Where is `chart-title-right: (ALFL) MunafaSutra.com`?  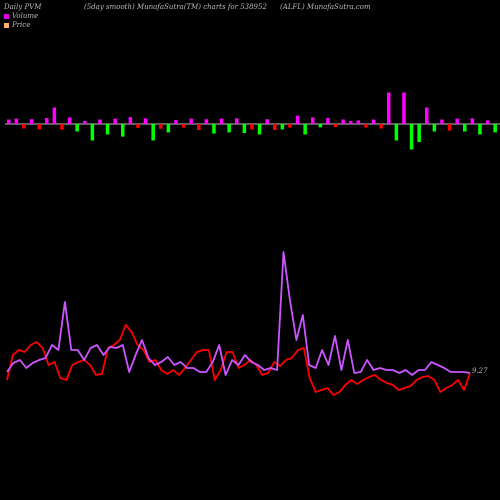 chart-title-right: (ALFL) MunafaSutra.com is located at coordinates (325, 7).